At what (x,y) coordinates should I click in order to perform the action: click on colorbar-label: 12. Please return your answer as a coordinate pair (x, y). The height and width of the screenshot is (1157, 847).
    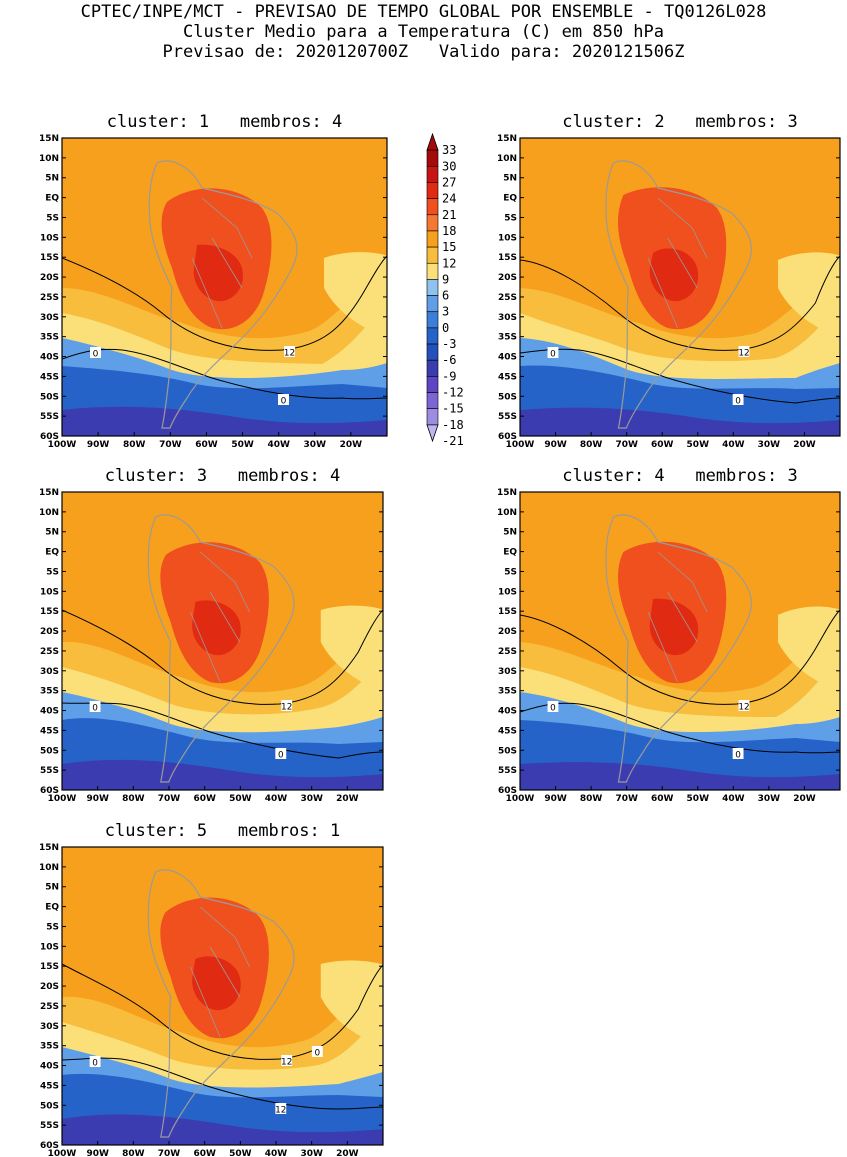
    Looking at the image, I should click on (449, 263).